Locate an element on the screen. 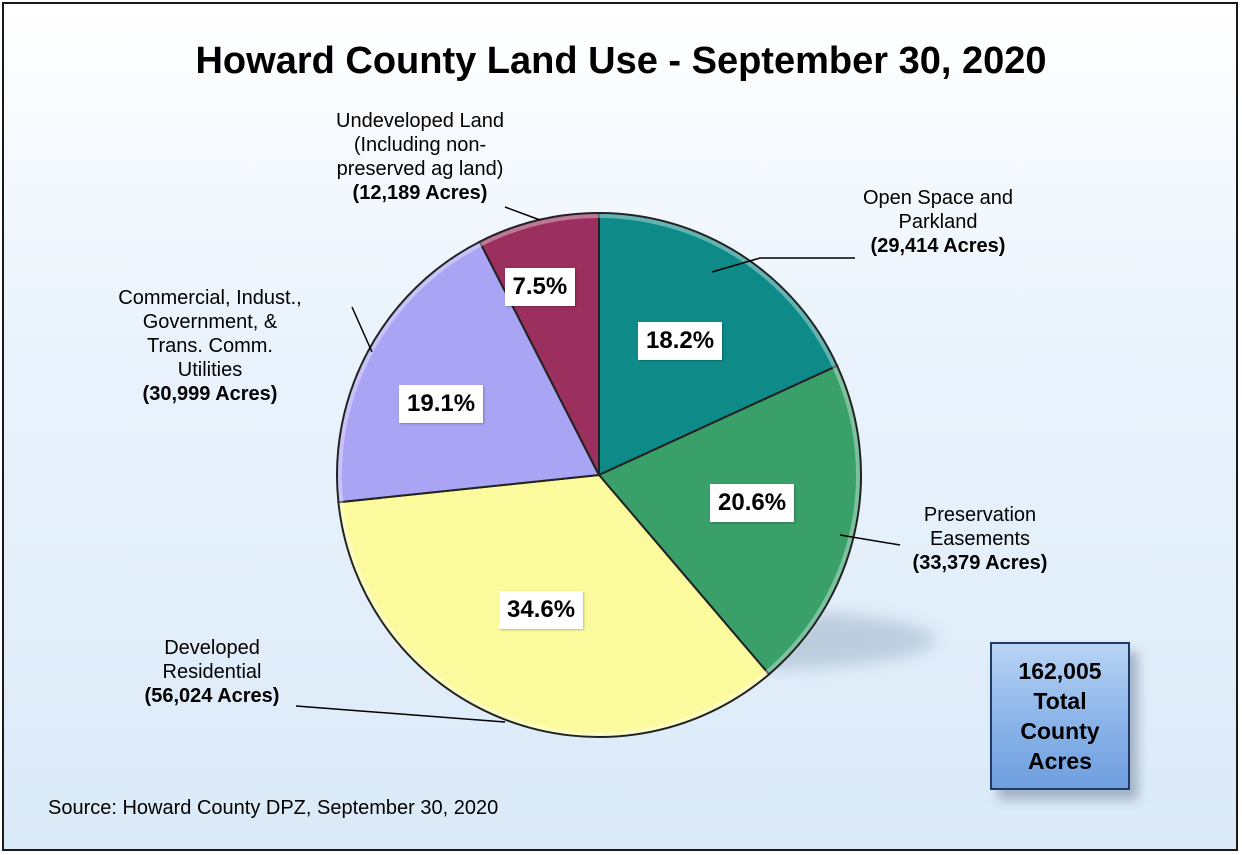  category-name-line: Government, & is located at coordinates (210, 322).